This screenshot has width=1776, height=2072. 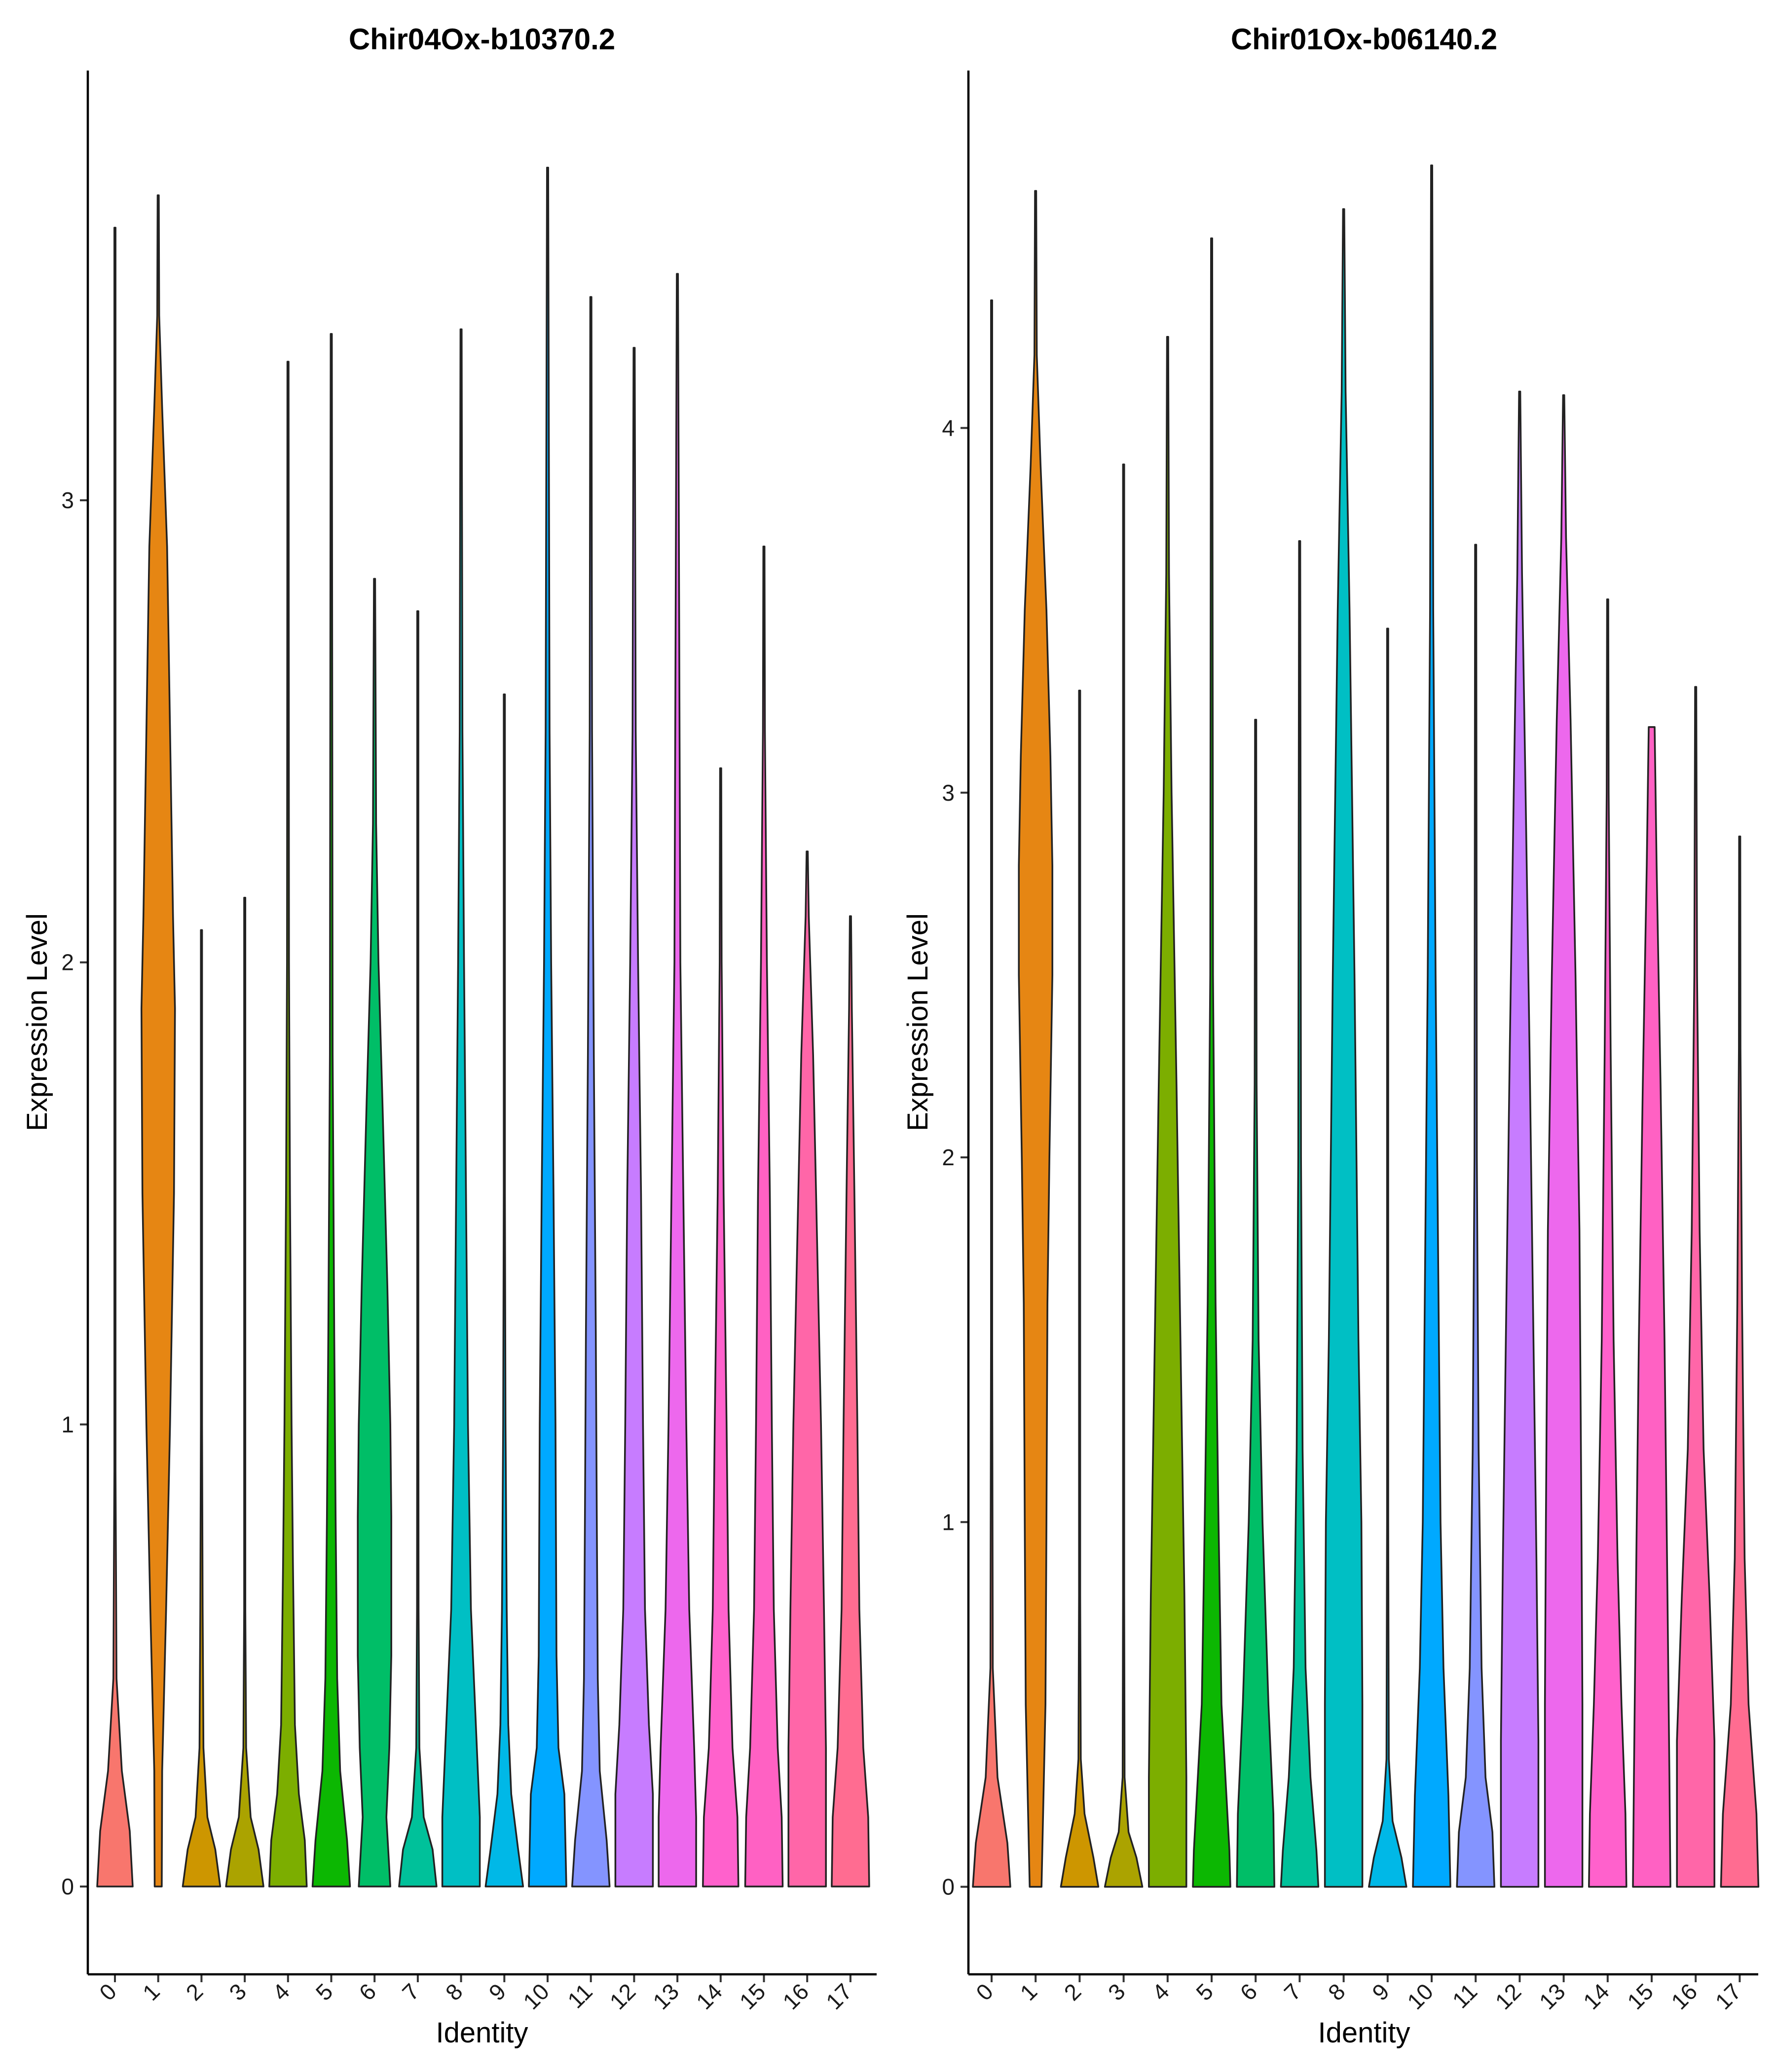 I want to click on left-panel-title: Chir04Ox-b10370.2, so click(x=482, y=40).